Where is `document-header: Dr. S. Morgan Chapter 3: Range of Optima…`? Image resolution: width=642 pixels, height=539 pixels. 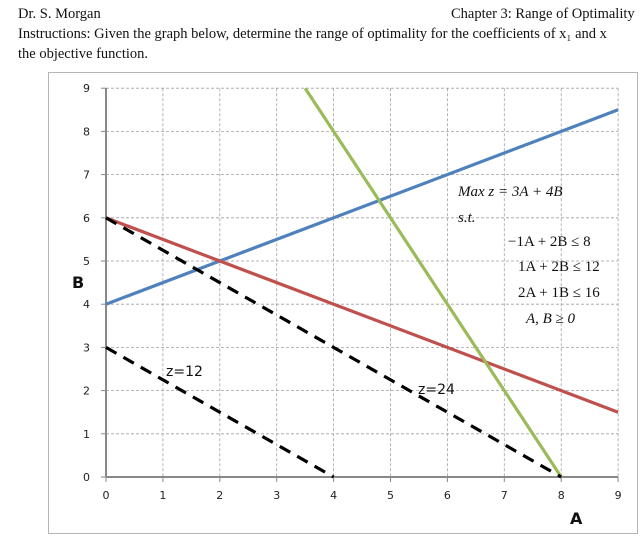 document-header: Dr. S. Morgan Chapter 3: Range of Optima… is located at coordinates (330, 34).